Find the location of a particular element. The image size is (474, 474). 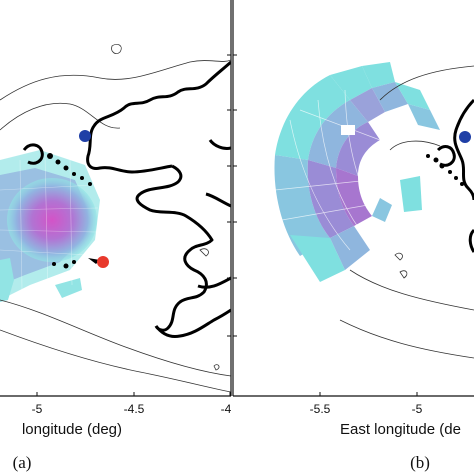

panel-b-islands is located at coordinates (445, 170).